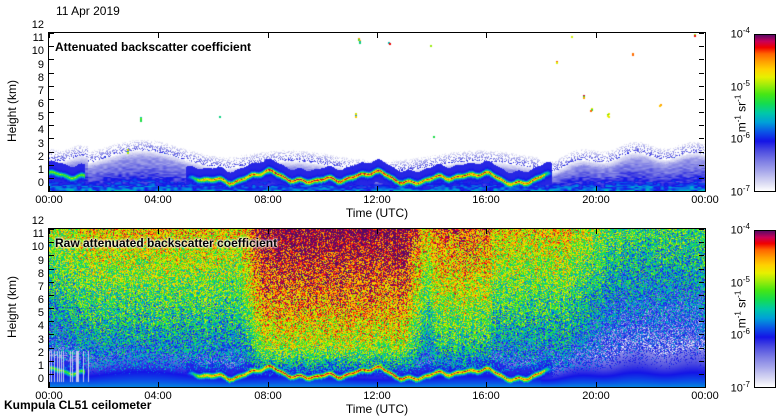  What do you see at coordinates (765, 309) in the screenshot?
I see `colorbar-bottom` at bounding box center [765, 309].